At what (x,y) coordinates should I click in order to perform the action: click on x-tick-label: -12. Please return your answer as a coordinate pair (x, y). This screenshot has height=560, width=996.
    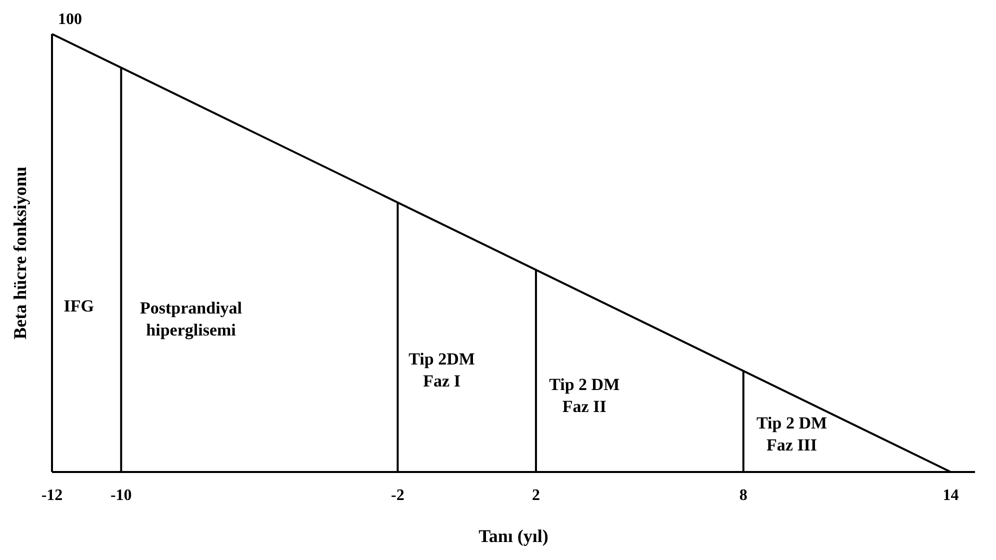
    Looking at the image, I should click on (52, 495).